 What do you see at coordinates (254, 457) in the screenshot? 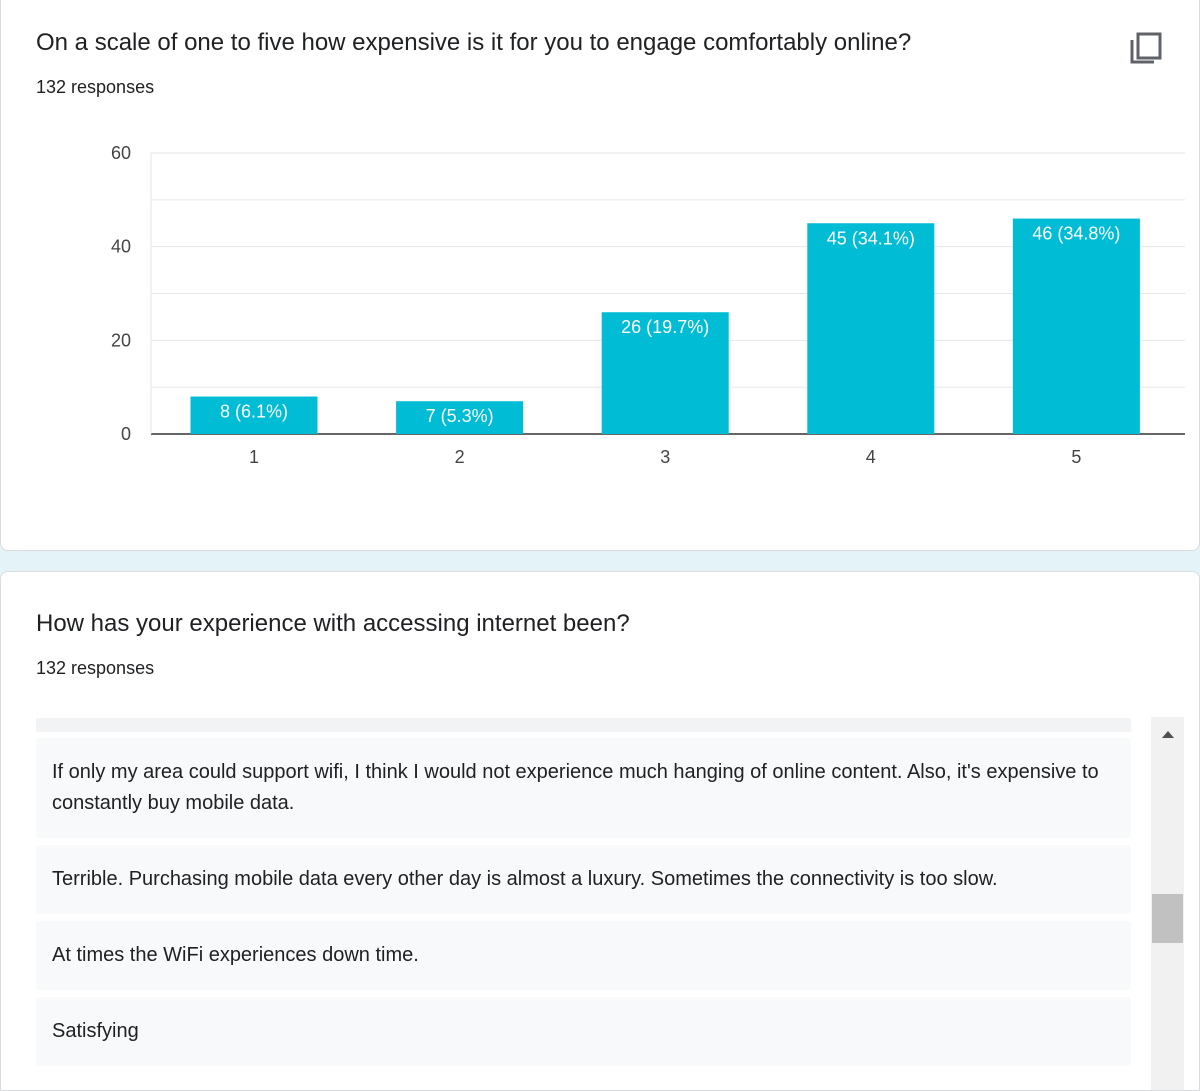
I see `x-tick-label: 1` at bounding box center [254, 457].